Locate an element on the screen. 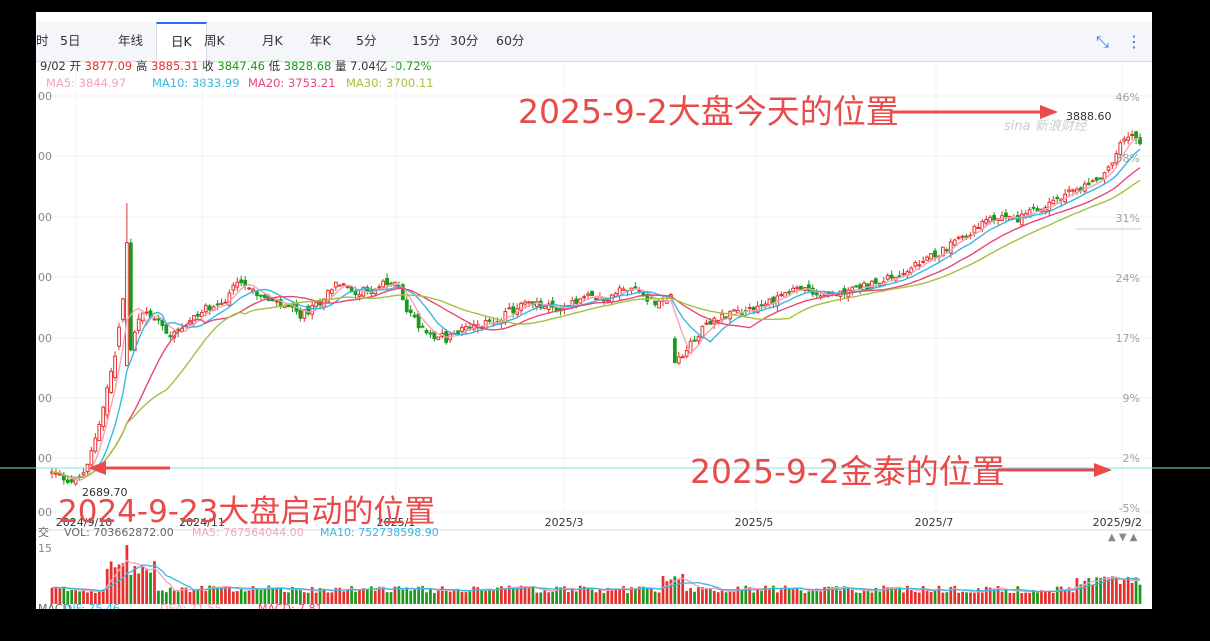  tab-10: 60分 is located at coordinates (510, 40).